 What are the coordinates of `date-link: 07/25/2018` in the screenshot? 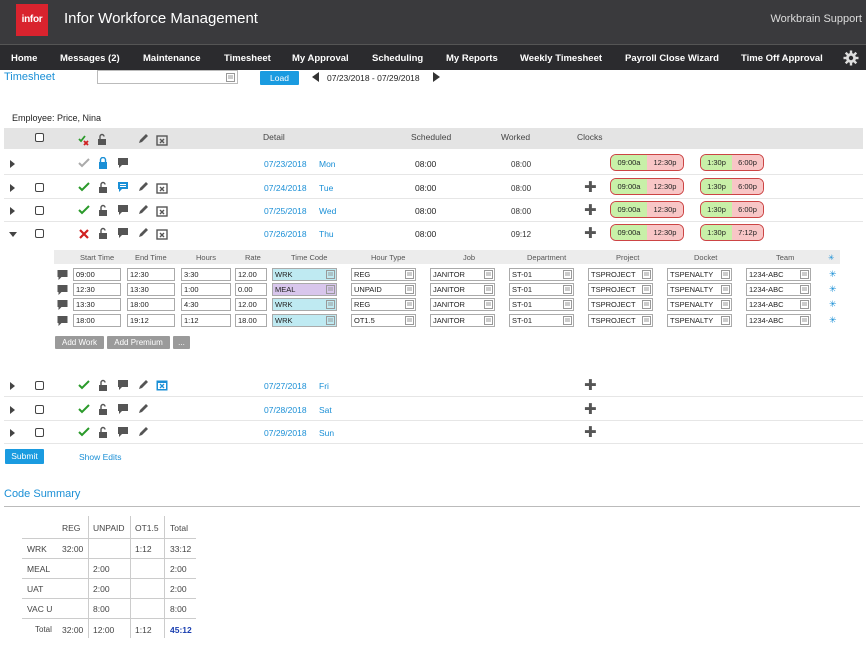 It's located at (285, 211).